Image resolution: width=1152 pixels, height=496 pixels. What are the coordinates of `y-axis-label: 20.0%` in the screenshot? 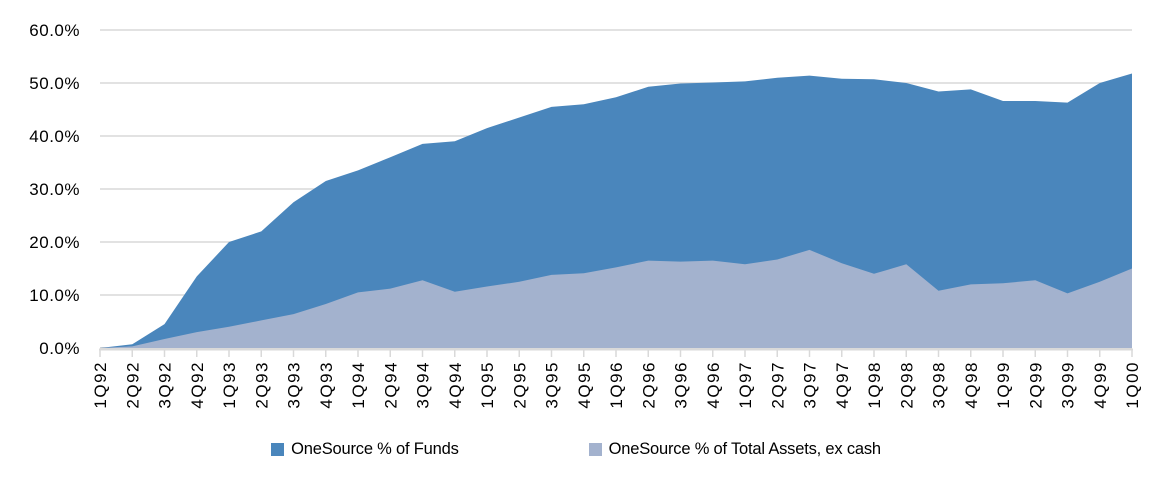 It's located at (54, 242).